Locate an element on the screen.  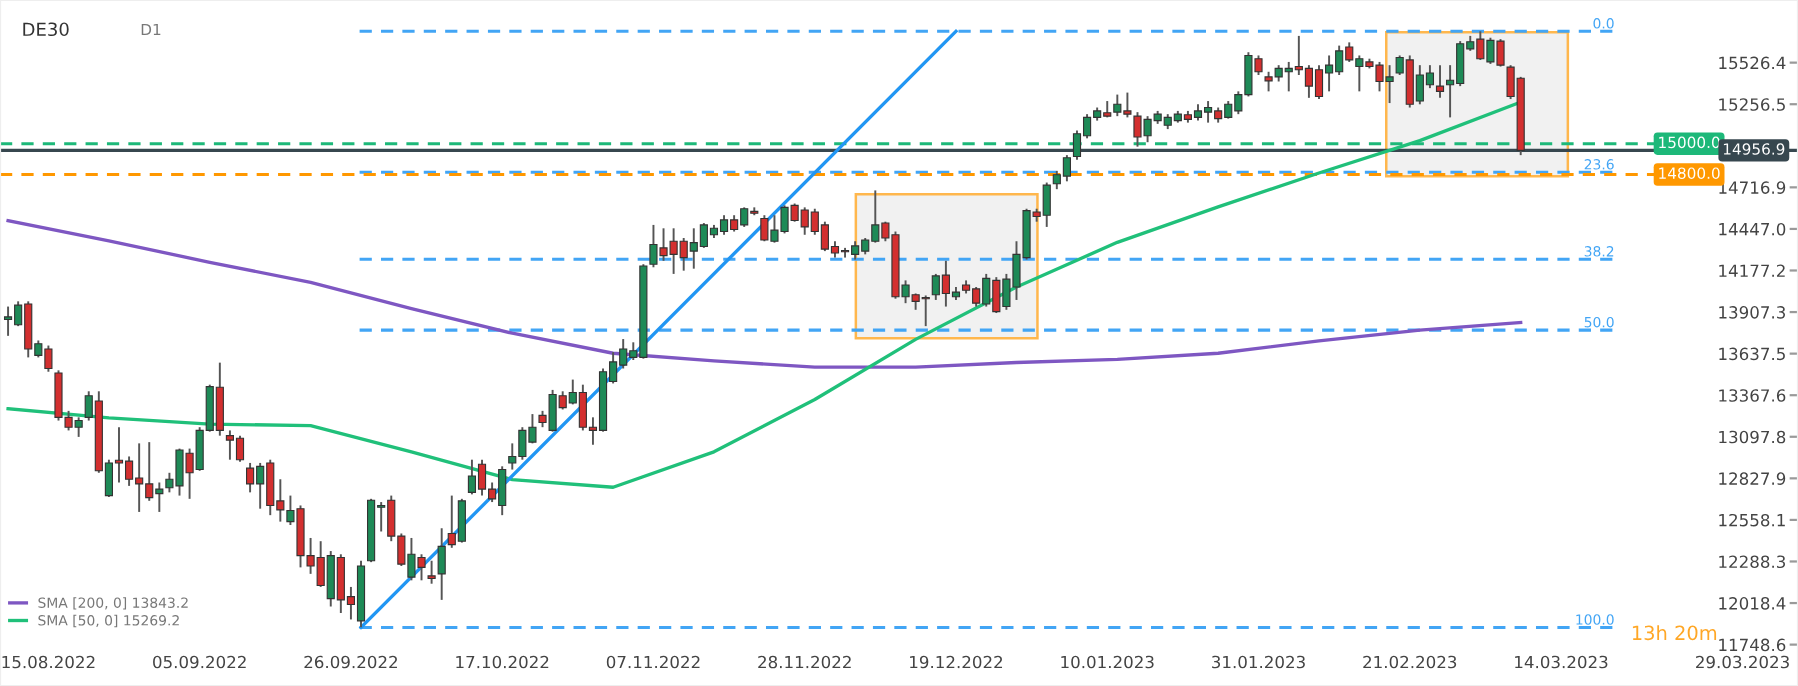
y-tick-label: 13907.3 is located at coordinates (1752, 312).